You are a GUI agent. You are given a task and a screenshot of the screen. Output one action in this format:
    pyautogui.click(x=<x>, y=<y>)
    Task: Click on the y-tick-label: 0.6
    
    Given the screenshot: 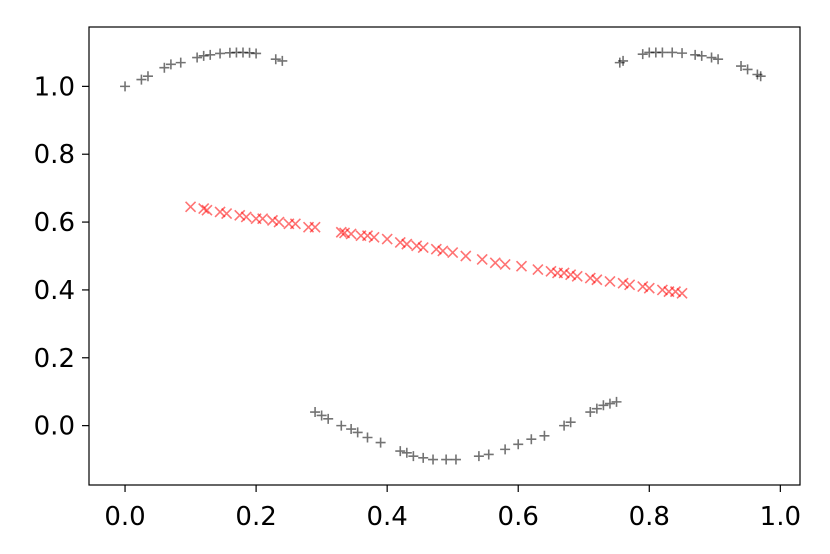 What is the action you would take?
    pyautogui.click(x=54, y=223)
    